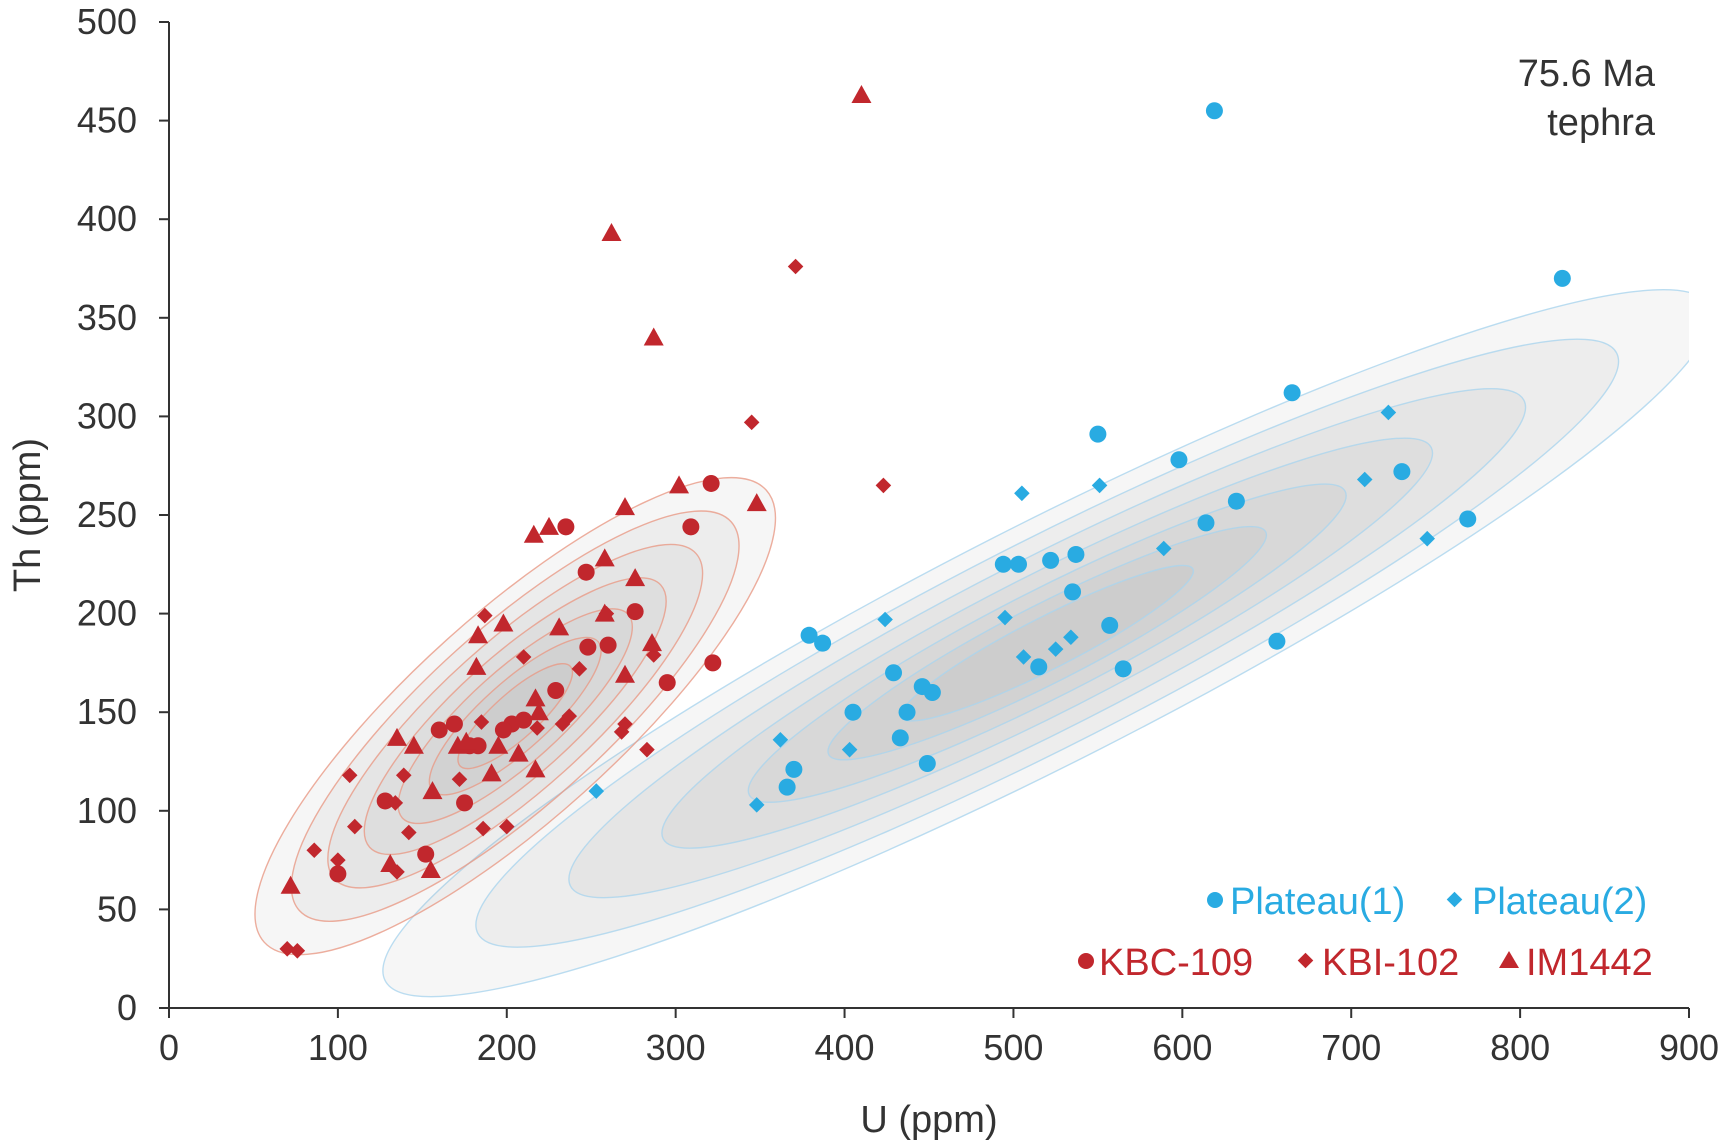 This screenshot has height=1145, width=1723. I want to click on legend-label-plateau-2: Plateau(2), so click(1559, 902).